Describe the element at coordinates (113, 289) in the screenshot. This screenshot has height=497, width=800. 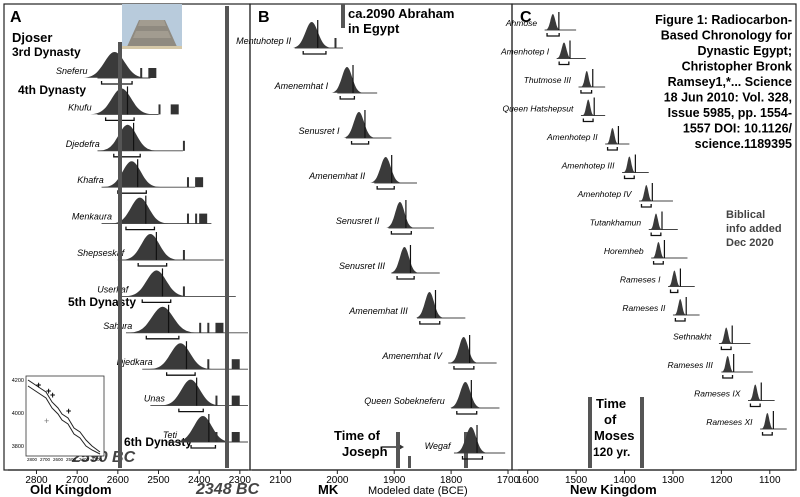
I see `row-label-userkaf: Userkaf` at that location.